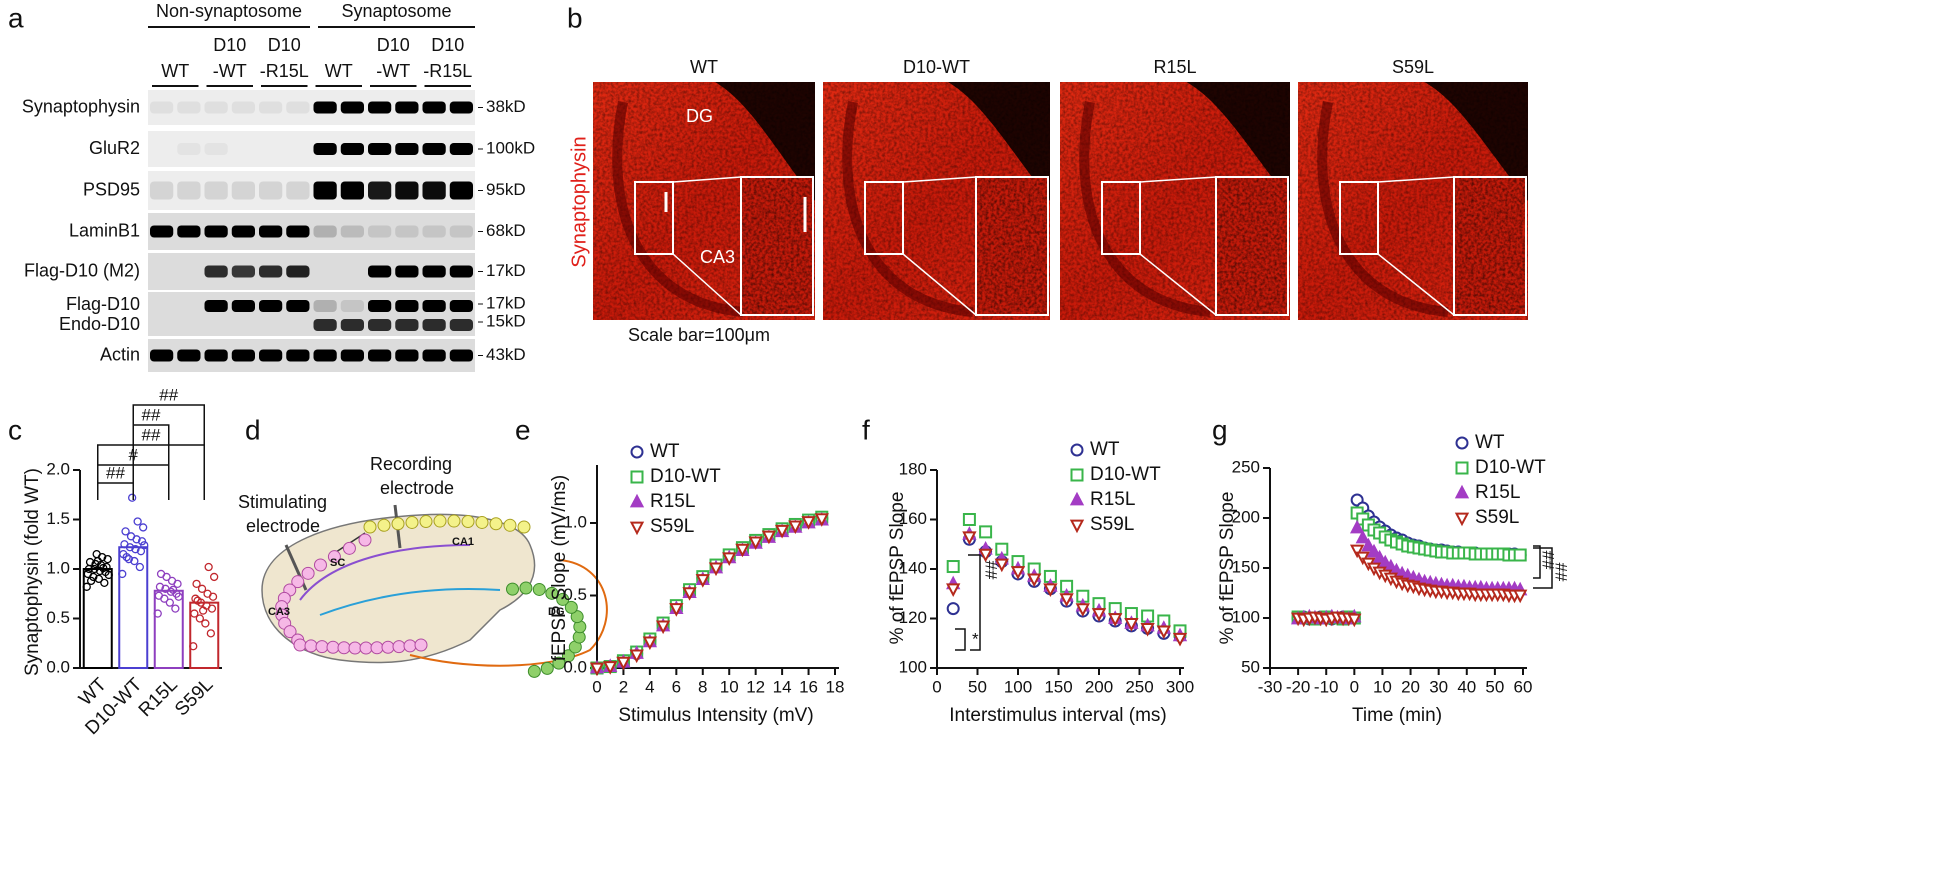 This screenshot has height=896, width=1960. What do you see at coordinates (575, 521) in the screenshot?
I see `y-tick-label: 1.0` at bounding box center [575, 521].